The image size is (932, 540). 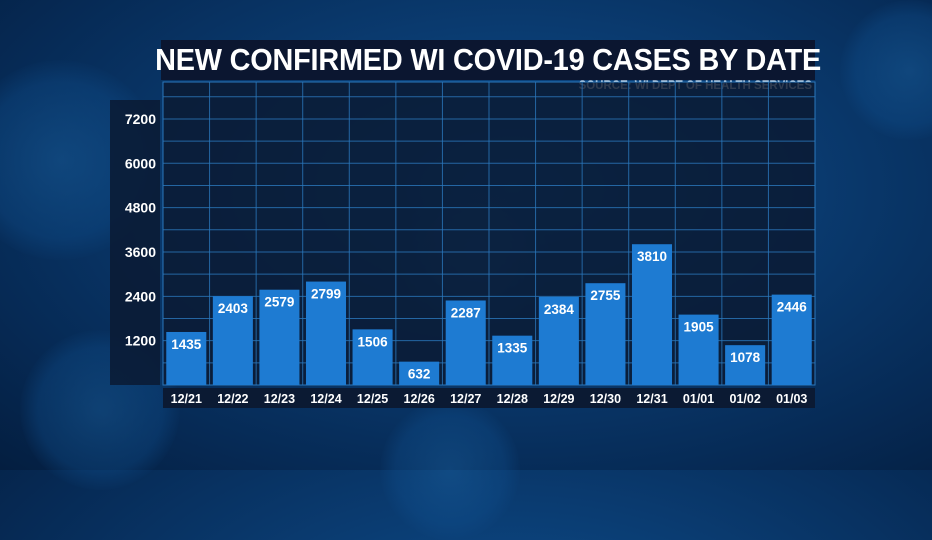 I want to click on bar-value-label: 3810, so click(x=652, y=256).